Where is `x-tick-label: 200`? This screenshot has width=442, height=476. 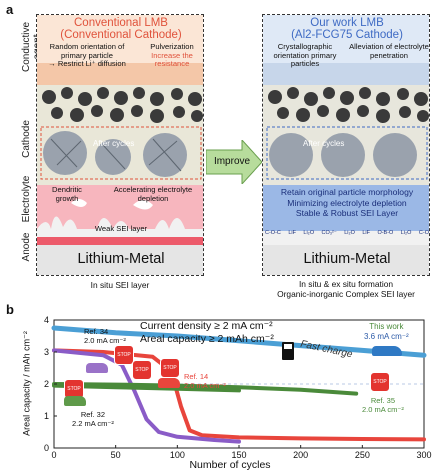 x-tick-label: 200 is located at coordinates (300, 455).